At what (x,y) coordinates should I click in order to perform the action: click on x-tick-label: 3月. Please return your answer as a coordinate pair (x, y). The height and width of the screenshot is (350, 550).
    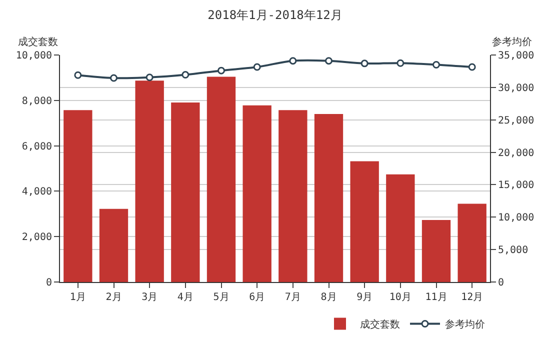
    Looking at the image, I should click on (150, 297).